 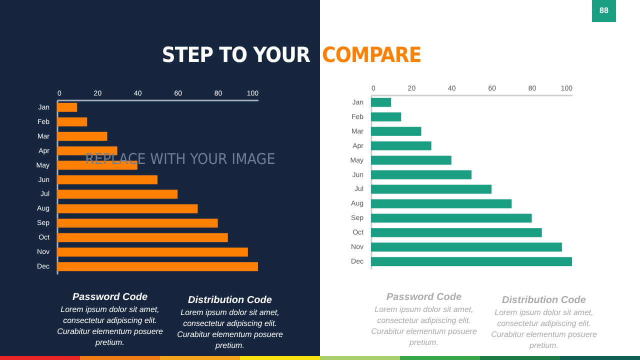 What do you see at coordinates (372, 55) in the screenshot?
I see `chart-title: COMPARE` at bounding box center [372, 55].